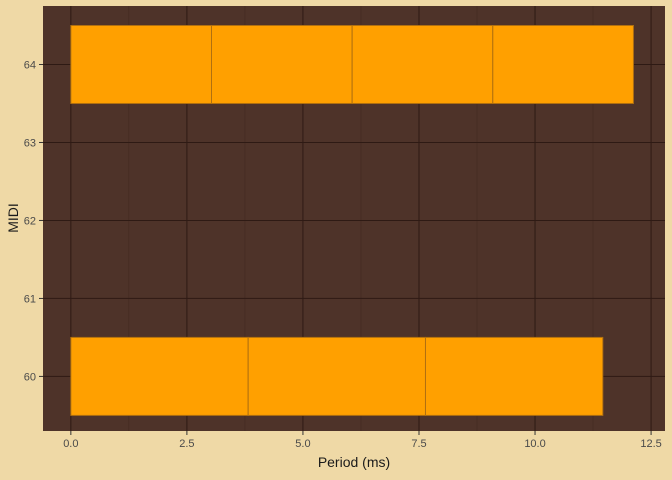 Image resolution: width=672 pixels, height=480 pixels. I want to click on x-tick-label: 12.5, so click(650, 444).